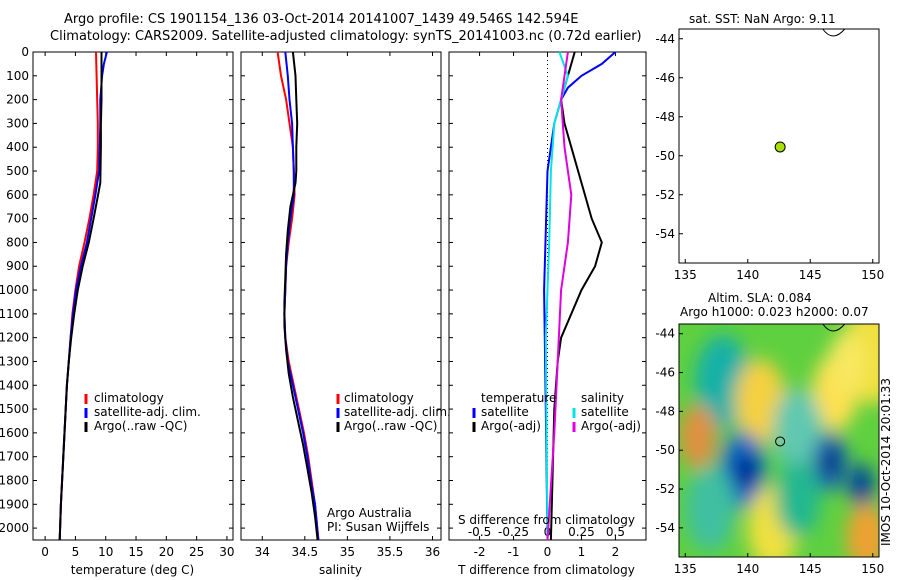 This screenshot has height=580, width=900. Describe the element at coordinates (616, 552) in the screenshot. I see `diff-xtick-label: 2` at that location.